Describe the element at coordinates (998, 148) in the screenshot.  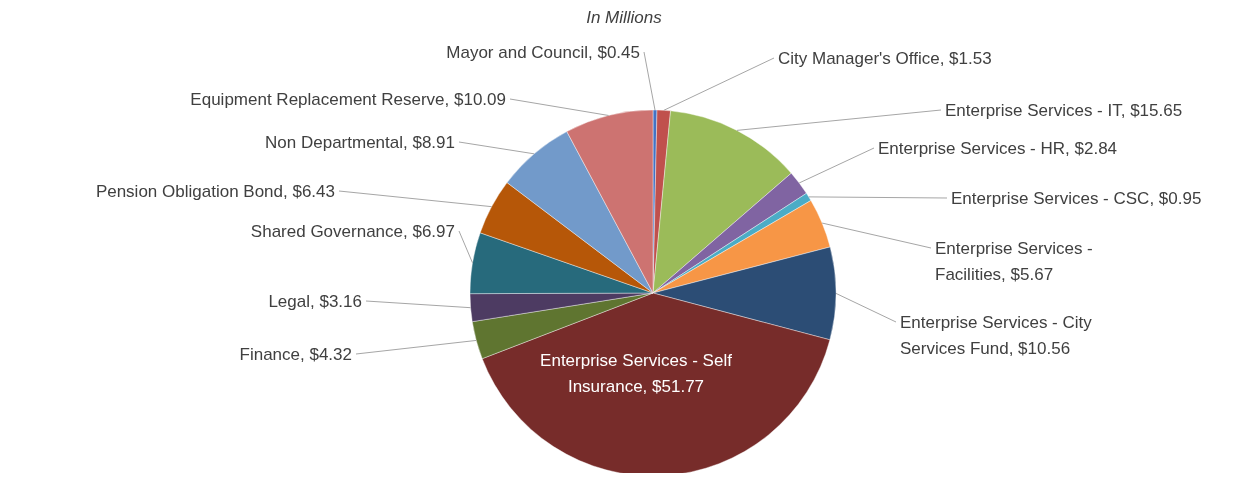
I see `slice-label: Enterprise Services - HR, $2.84` at that location.